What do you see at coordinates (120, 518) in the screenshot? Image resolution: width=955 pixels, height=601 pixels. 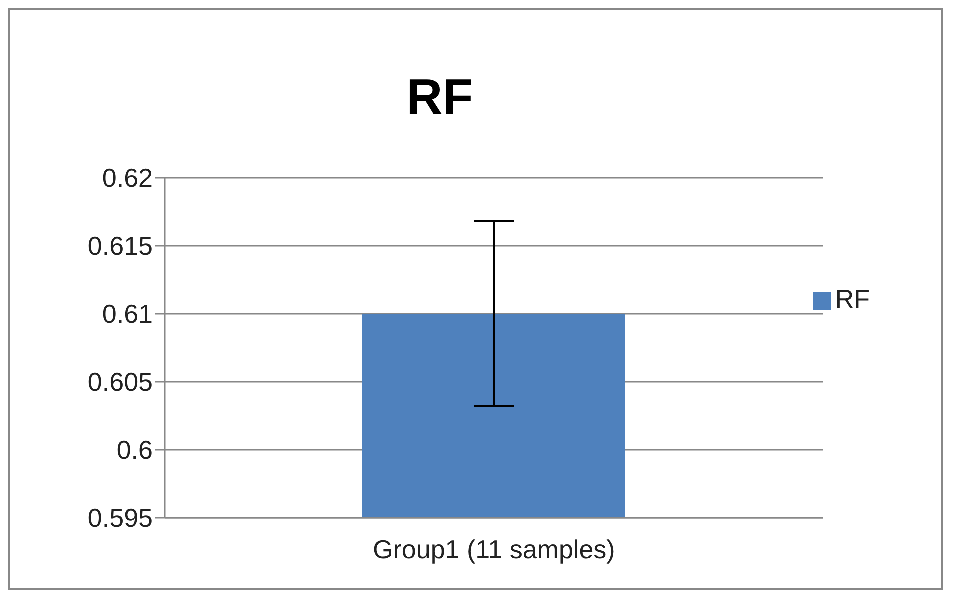 I see `y-tick-label: 0.595` at bounding box center [120, 518].